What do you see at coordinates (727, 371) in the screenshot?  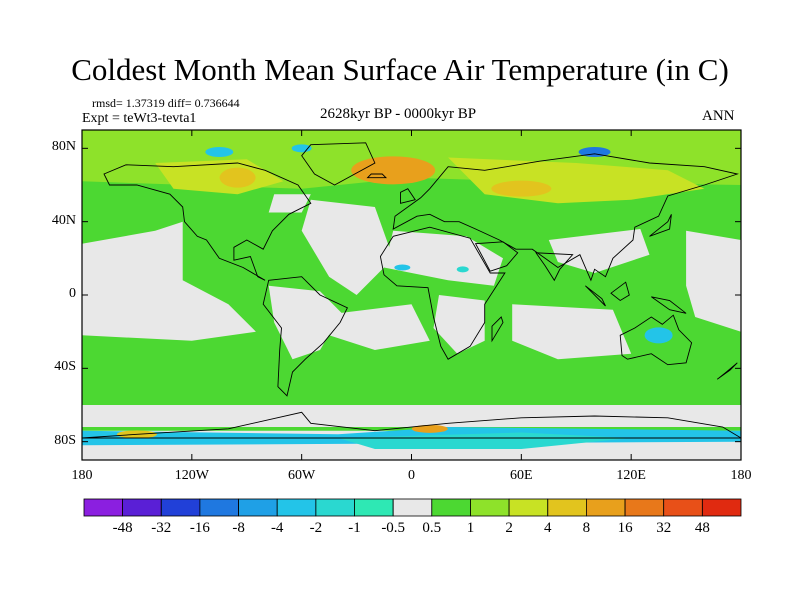 I see `coast-new-zealand` at bounding box center [727, 371].